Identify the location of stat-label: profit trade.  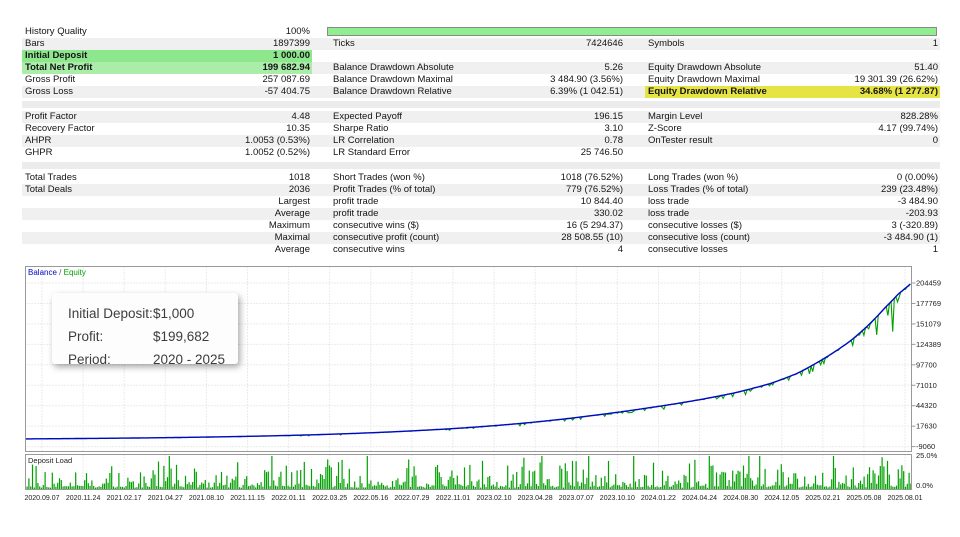
(356, 213).